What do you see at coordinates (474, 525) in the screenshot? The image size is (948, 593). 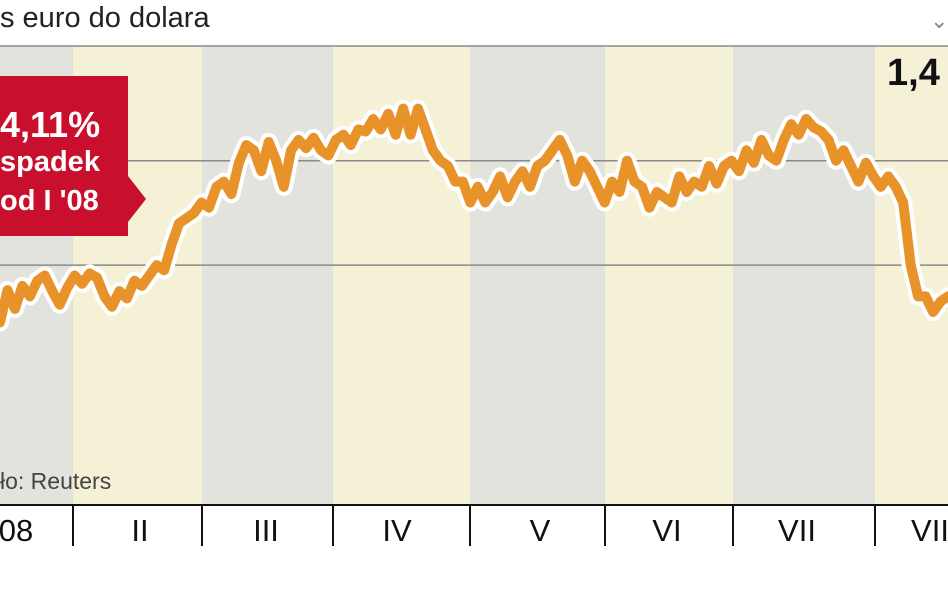 I see `x-axis-ticks` at bounding box center [474, 525].